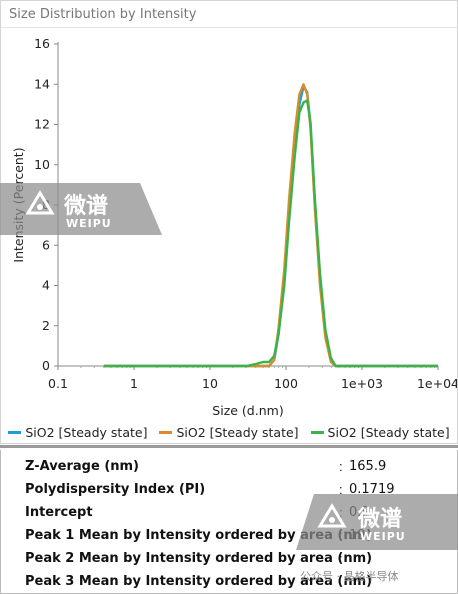 This screenshot has width=458, height=594. Describe the element at coordinates (372, 489) in the screenshot. I see `result-value-pdi: 0.1719` at that location.